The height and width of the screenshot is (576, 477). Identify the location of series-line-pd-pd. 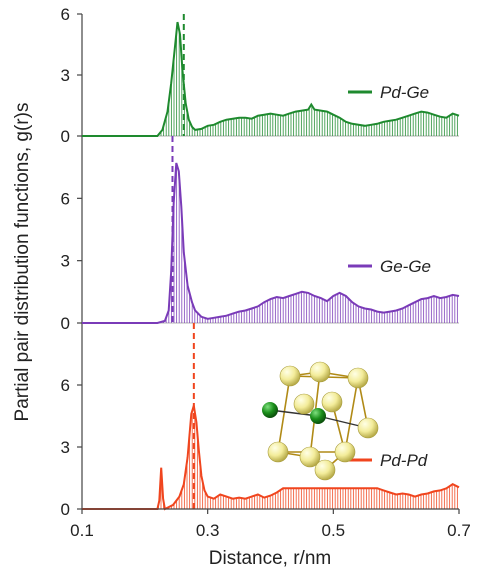
(271, 458).